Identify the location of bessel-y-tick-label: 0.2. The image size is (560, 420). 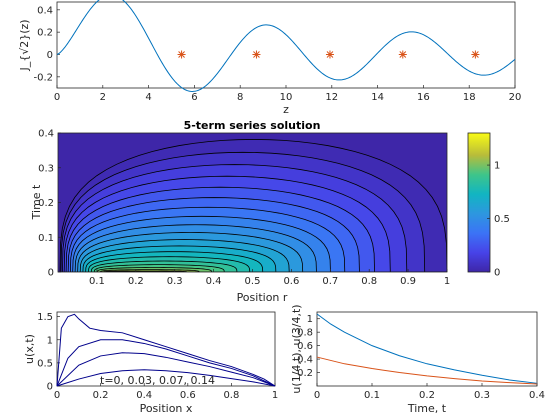
(45, 33).